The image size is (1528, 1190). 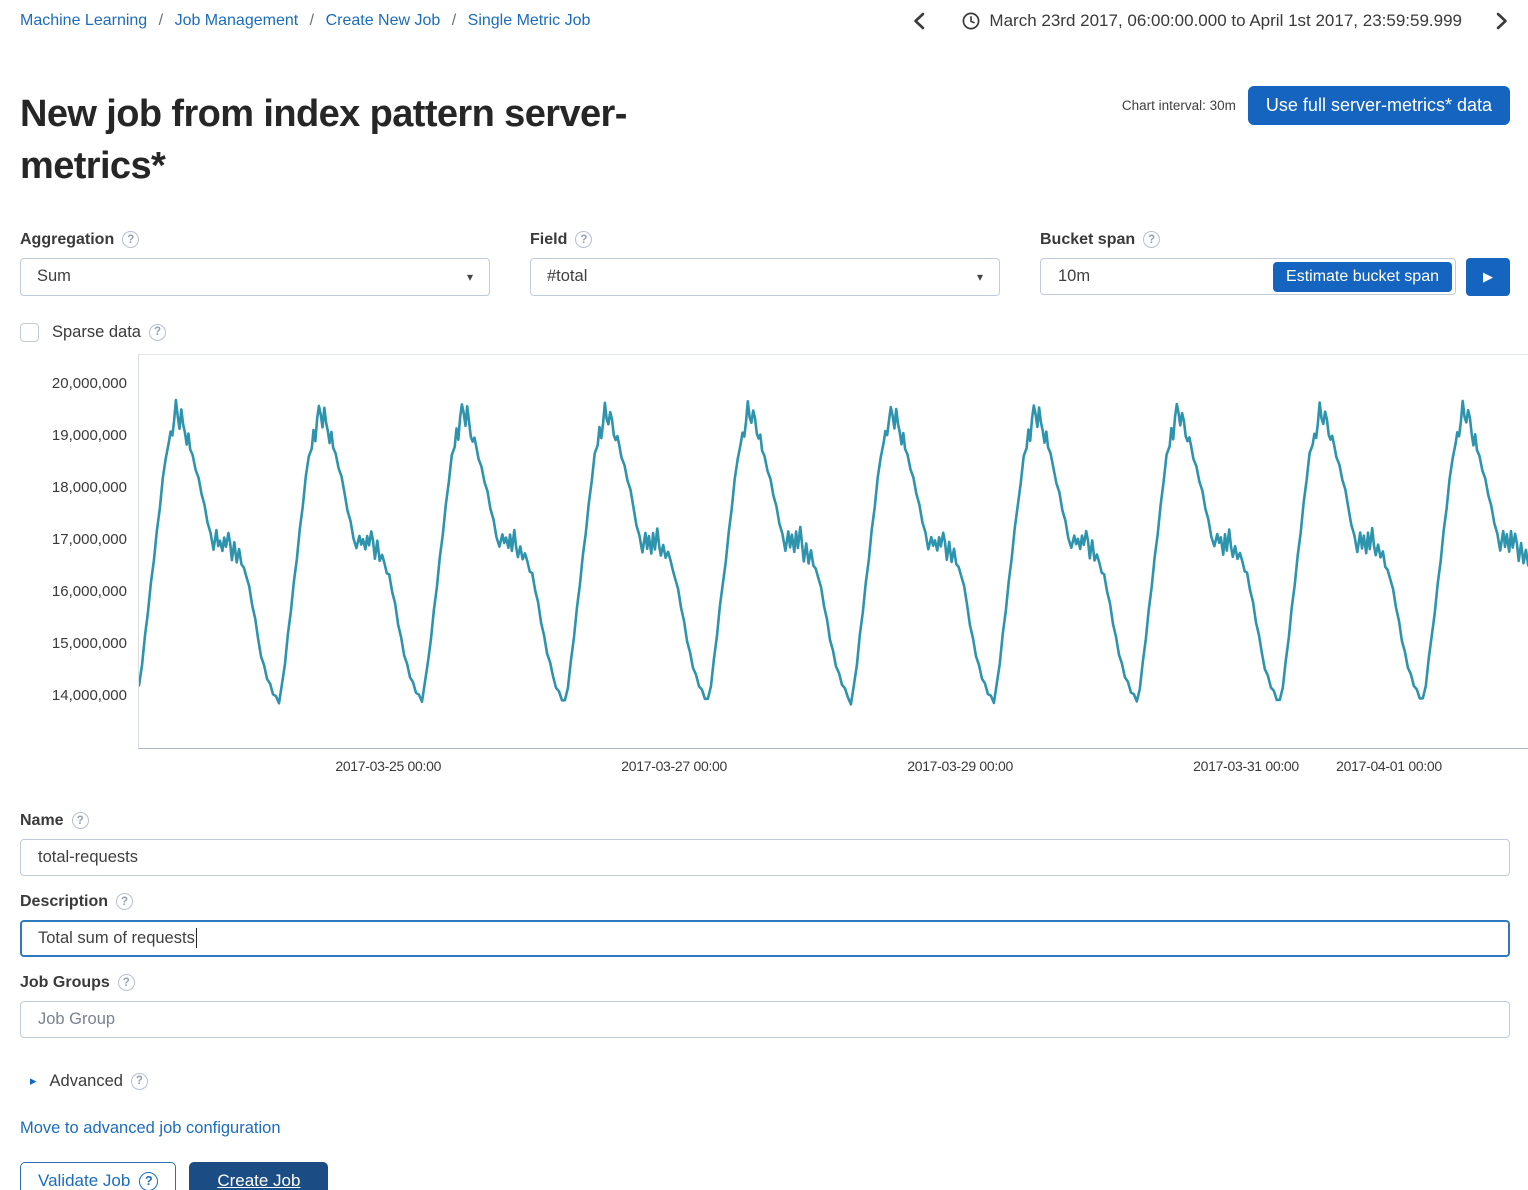 I want to click on job-description-input: Total sum of requests, so click(x=765, y=938).